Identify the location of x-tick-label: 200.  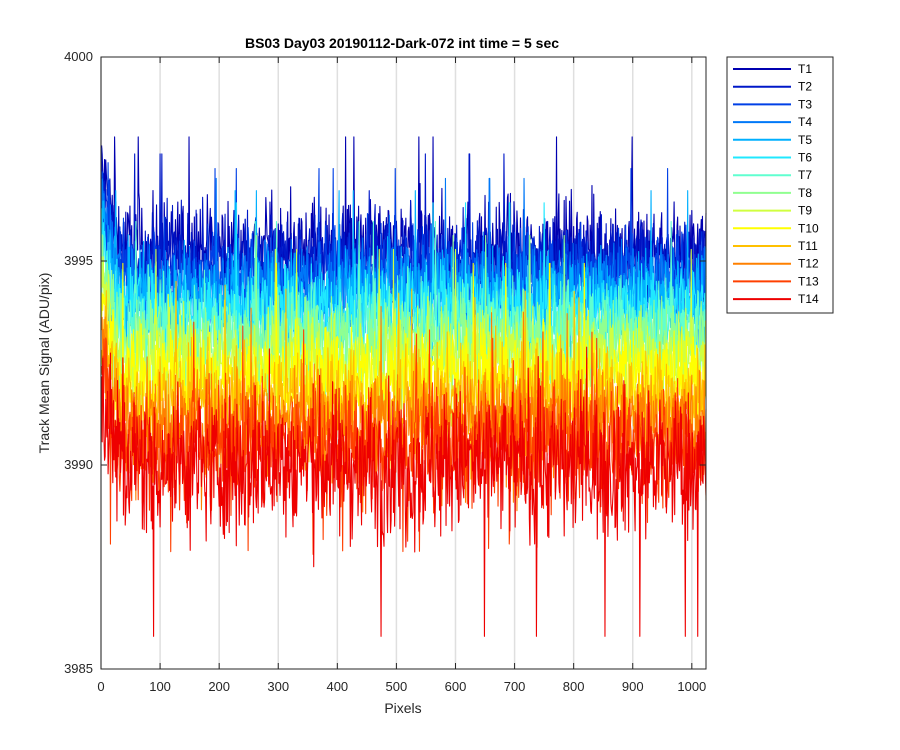
(219, 686).